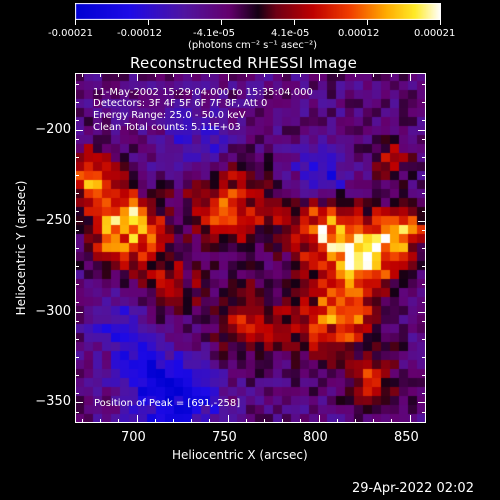 This screenshot has width=500, height=500. I want to click on x-tick-label: 850, so click(406, 437).